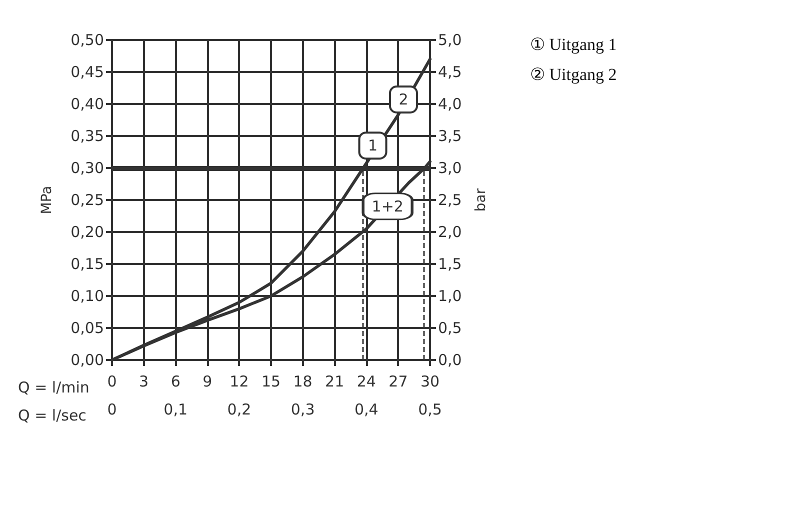  Describe the element at coordinates (87, 232) in the screenshot. I see `y-tick-label: 0,20` at that location.